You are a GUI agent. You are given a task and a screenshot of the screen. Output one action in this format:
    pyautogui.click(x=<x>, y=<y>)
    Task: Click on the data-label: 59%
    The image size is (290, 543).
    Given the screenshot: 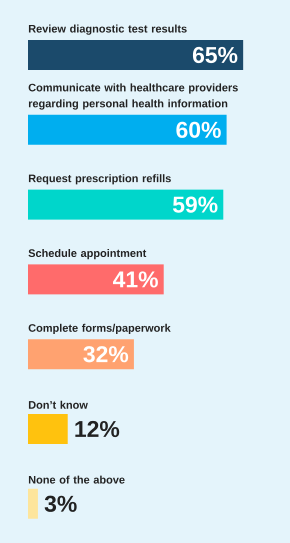 What is the action you would take?
    pyautogui.click(x=195, y=204)
    